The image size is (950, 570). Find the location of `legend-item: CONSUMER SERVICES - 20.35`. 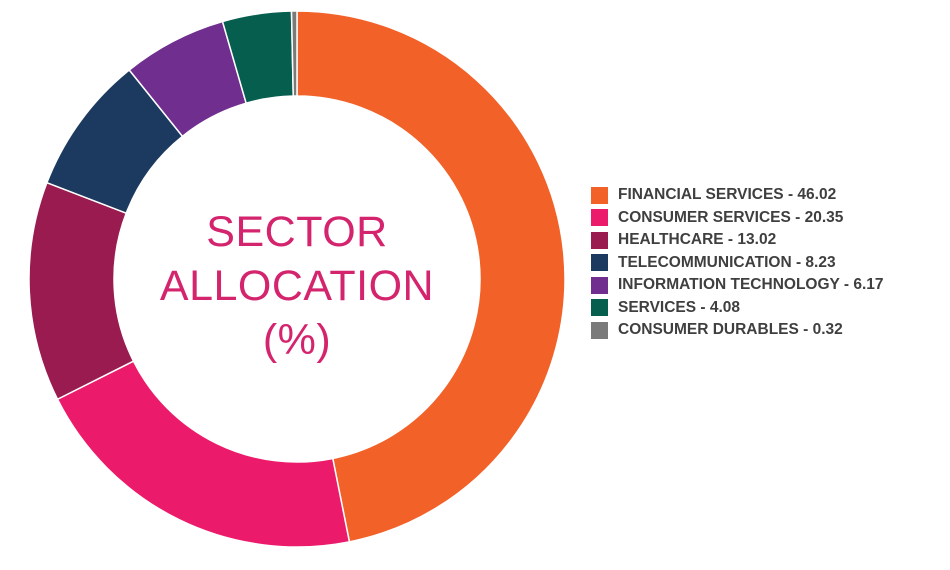

legend-item: CONSUMER SERVICES - 20.35 is located at coordinates (737, 218).